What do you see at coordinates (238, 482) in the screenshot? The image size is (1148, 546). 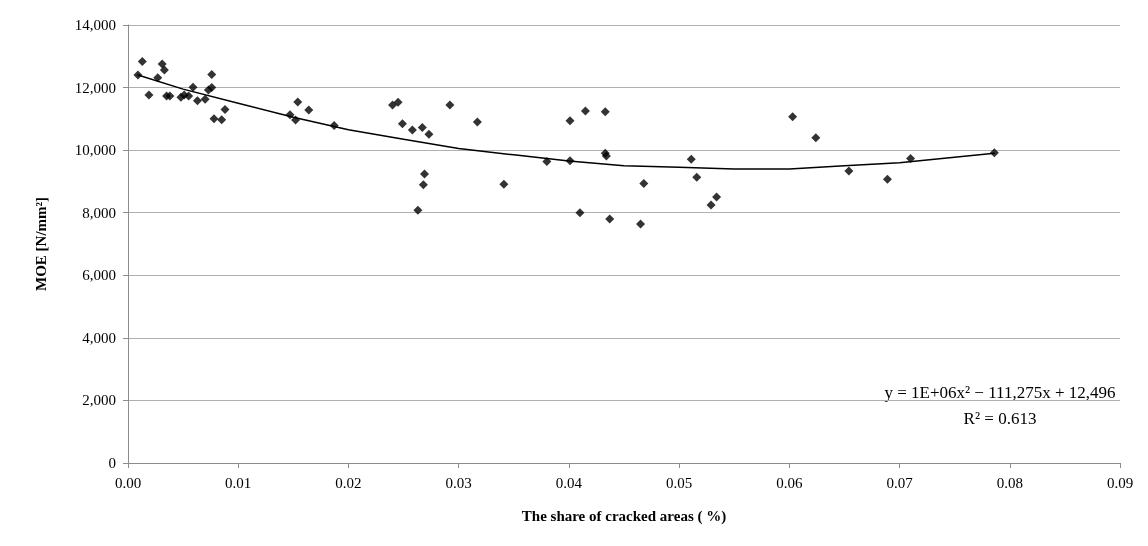 I see `x-tick-label: 0.01` at bounding box center [238, 482].